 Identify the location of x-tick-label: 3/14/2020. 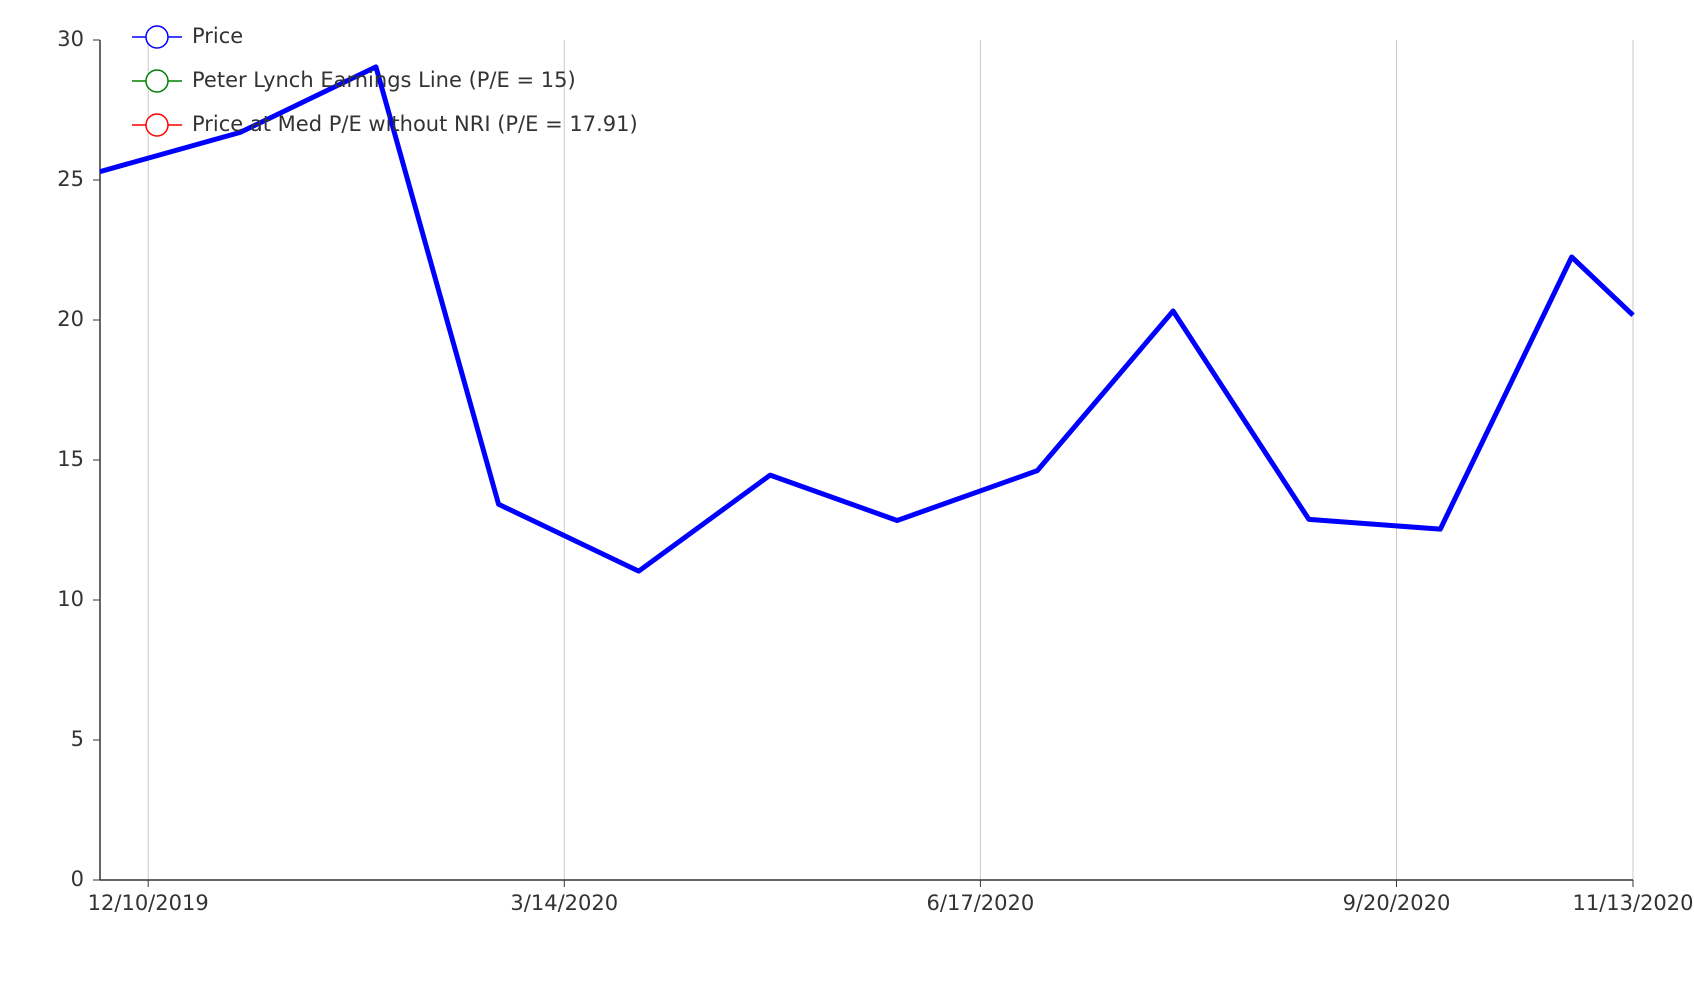
(564, 903).